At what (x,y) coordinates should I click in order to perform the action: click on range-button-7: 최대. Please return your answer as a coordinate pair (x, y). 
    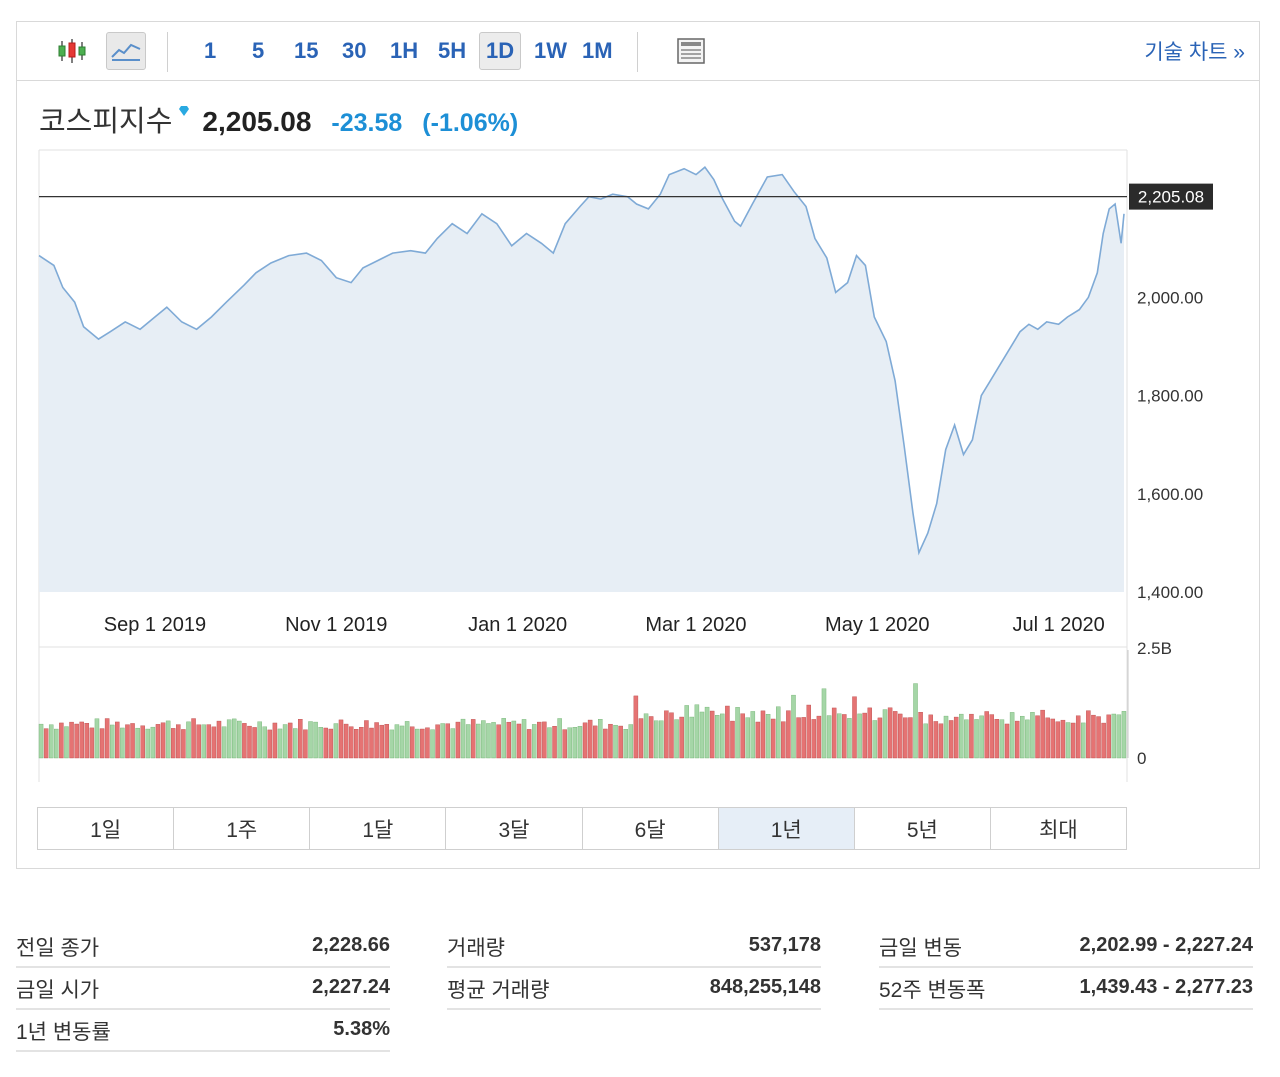
    Looking at the image, I should click on (1058, 828).